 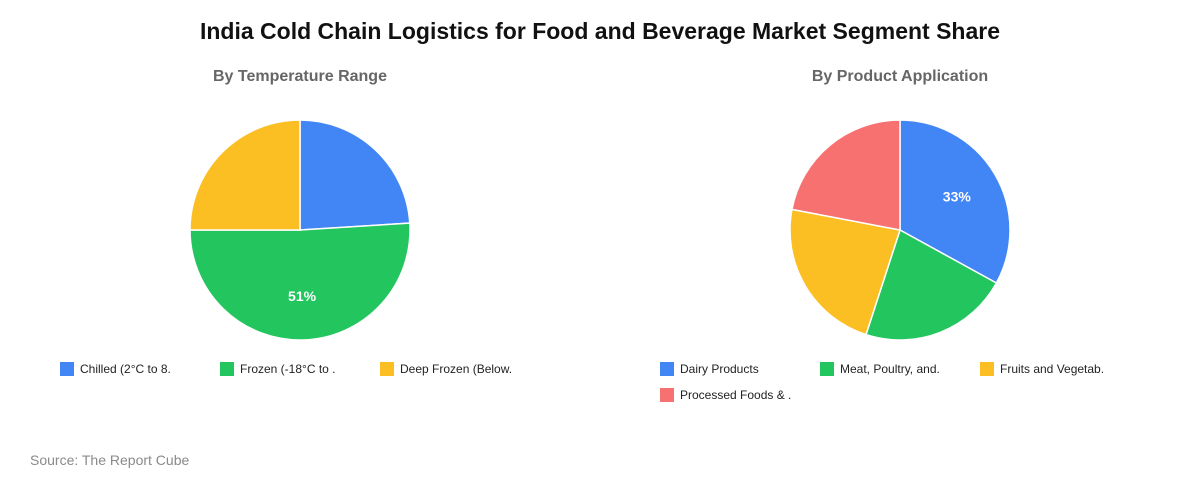 I want to click on legend-item-processed-foods: Processed Foods & ., so click(x=725, y=395).